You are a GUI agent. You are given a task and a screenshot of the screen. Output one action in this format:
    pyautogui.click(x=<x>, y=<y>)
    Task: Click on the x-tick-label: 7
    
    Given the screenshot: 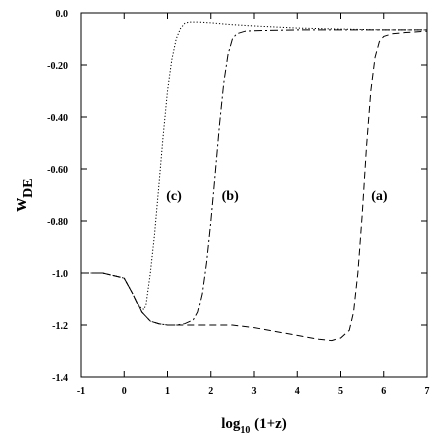 What is the action you would take?
    pyautogui.click(x=427, y=391)
    